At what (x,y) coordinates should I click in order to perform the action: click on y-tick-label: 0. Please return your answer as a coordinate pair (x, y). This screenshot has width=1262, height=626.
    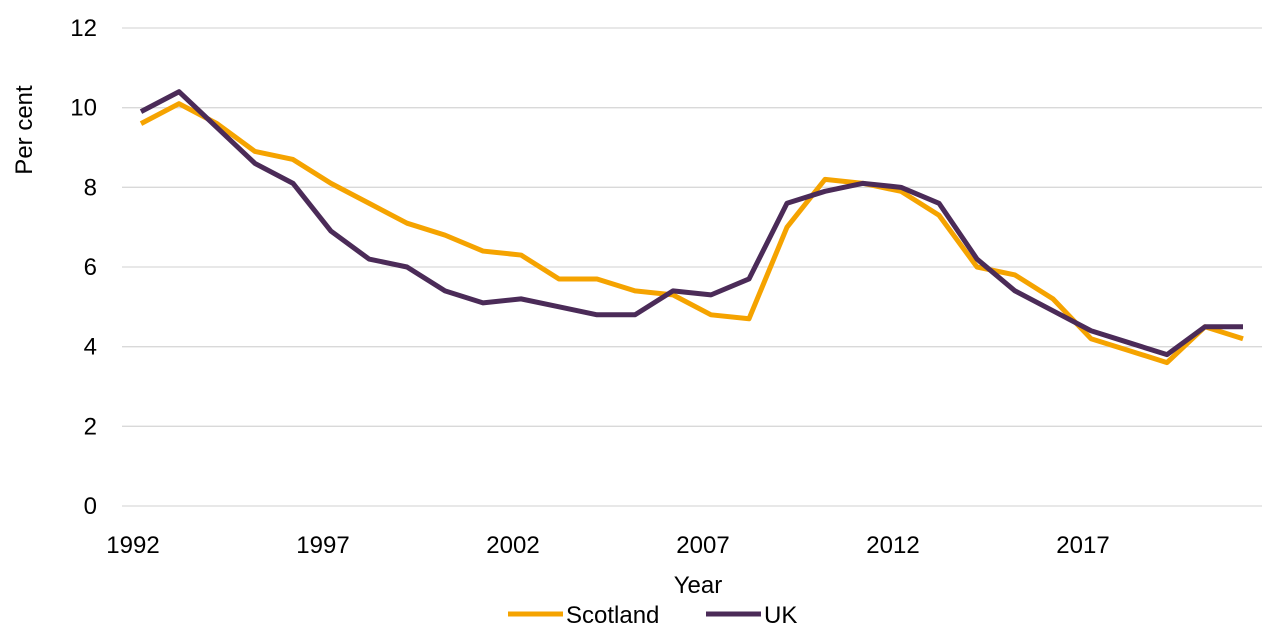
    Looking at the image, I should click on (90, 506).